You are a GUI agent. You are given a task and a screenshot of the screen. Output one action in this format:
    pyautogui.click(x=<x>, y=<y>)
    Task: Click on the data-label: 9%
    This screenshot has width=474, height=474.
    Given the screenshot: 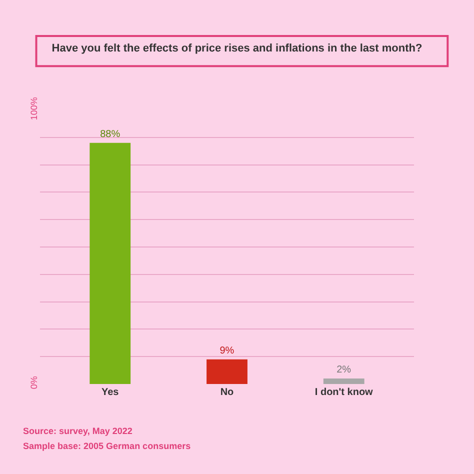 What is the action you would take?
    pyautogui.click(x=227, y=350)
    